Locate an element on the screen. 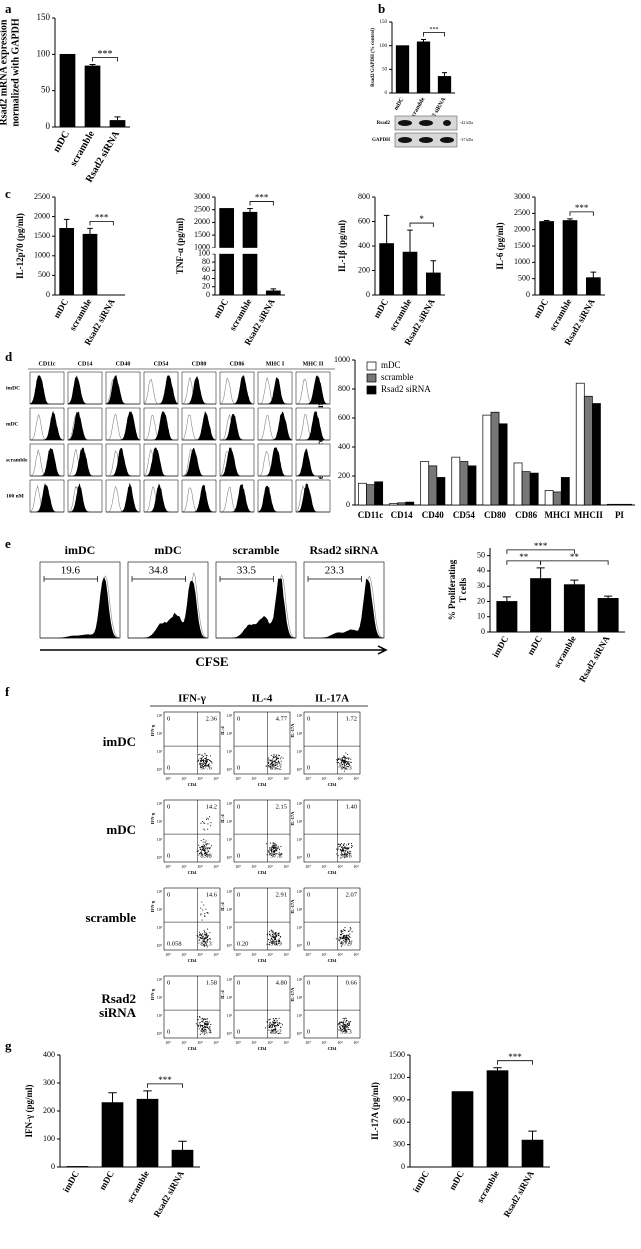 The width and height of the screenshot is (641, 1249). blot-band is located at coordinates (426, 140).